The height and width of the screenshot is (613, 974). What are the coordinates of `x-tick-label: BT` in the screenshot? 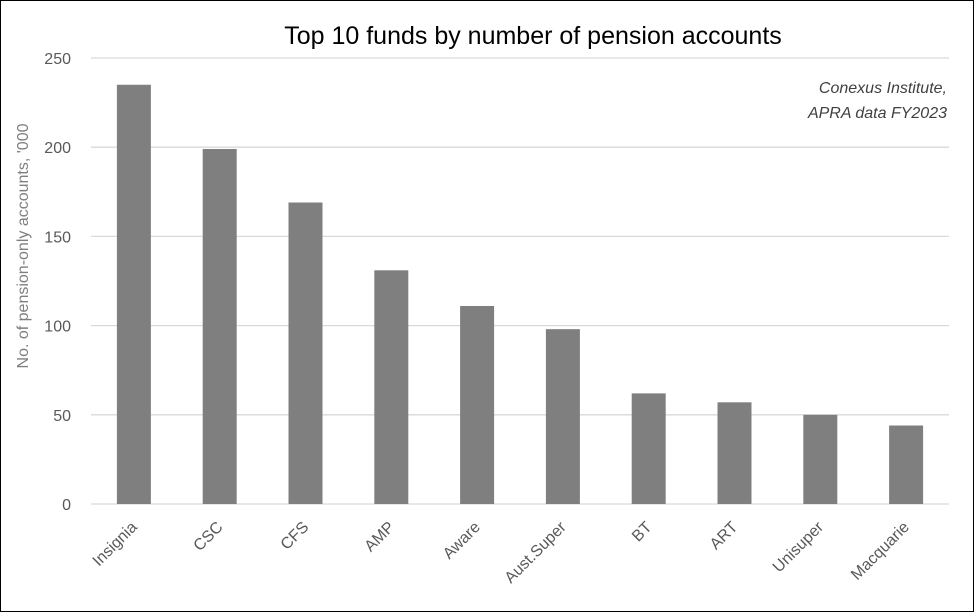 It's located at (642, 532).